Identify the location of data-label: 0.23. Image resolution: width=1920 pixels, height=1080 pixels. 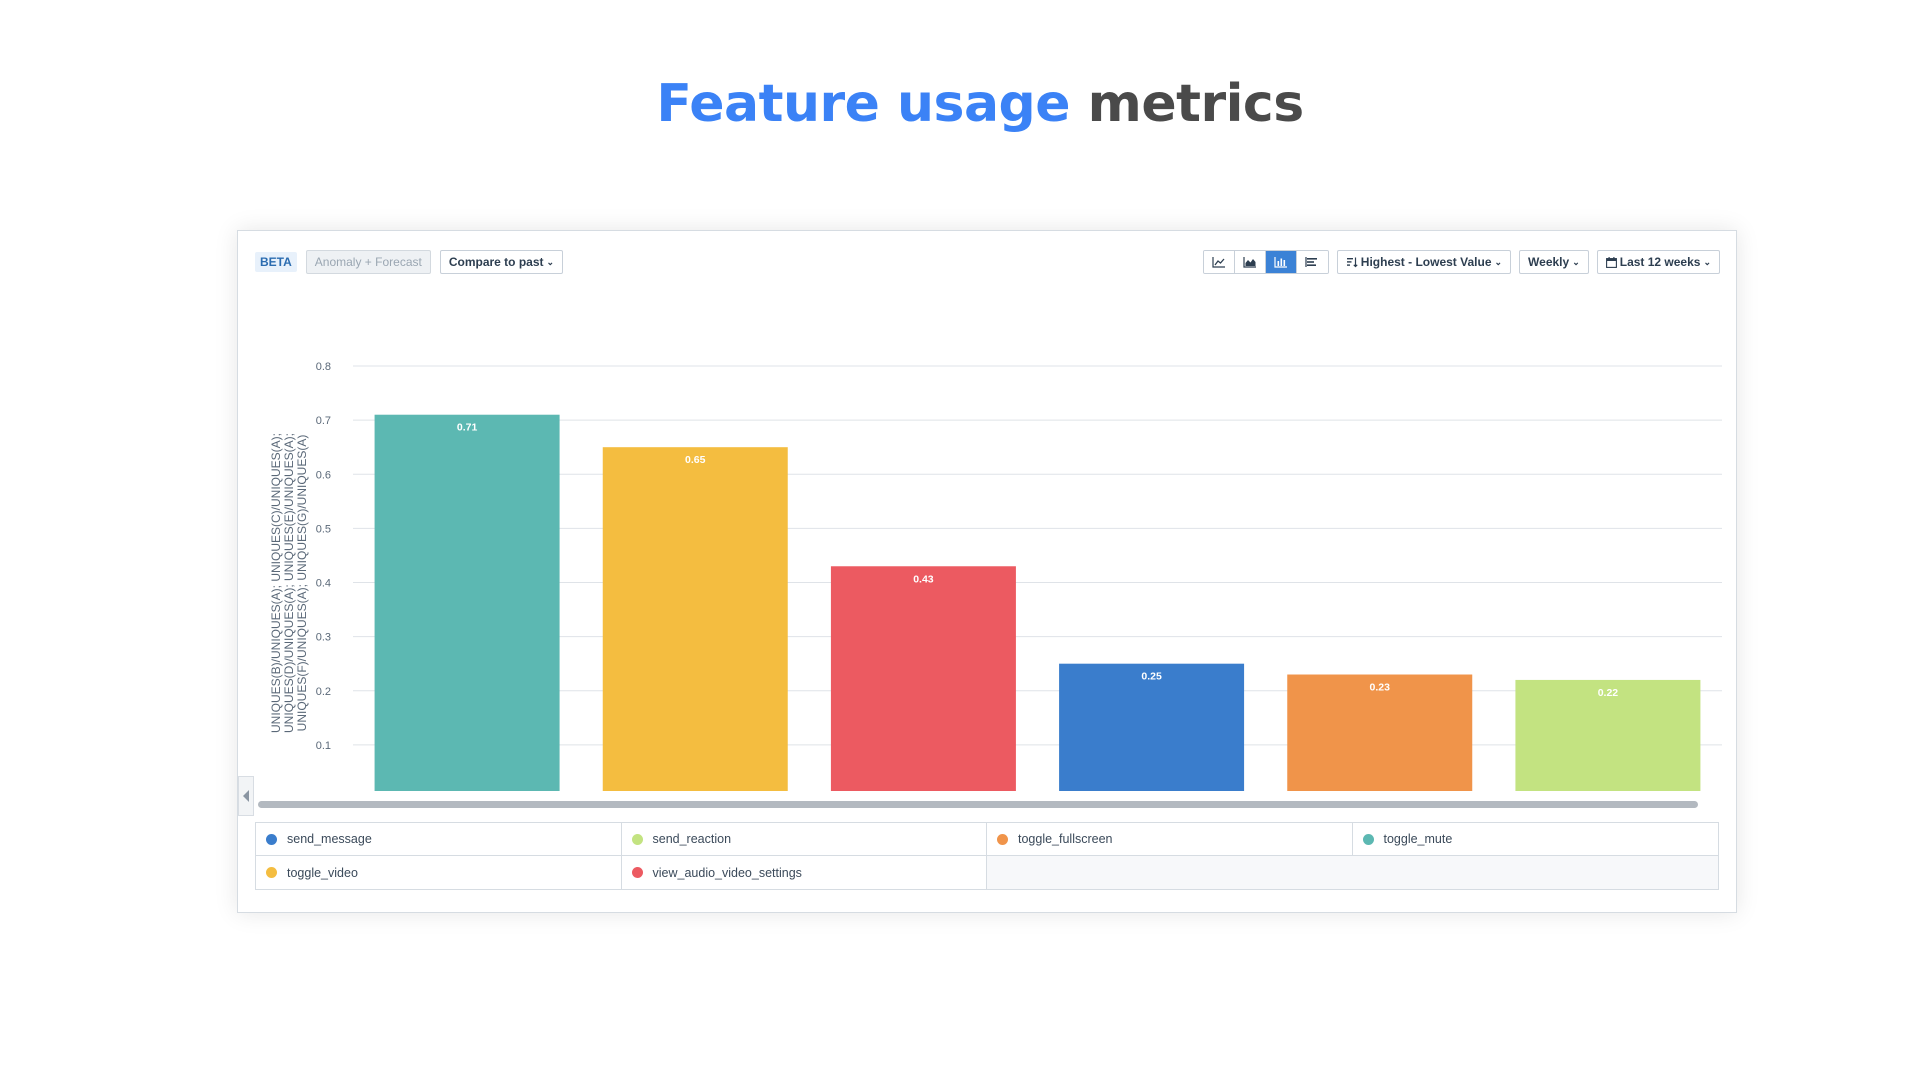
(1380, 688).